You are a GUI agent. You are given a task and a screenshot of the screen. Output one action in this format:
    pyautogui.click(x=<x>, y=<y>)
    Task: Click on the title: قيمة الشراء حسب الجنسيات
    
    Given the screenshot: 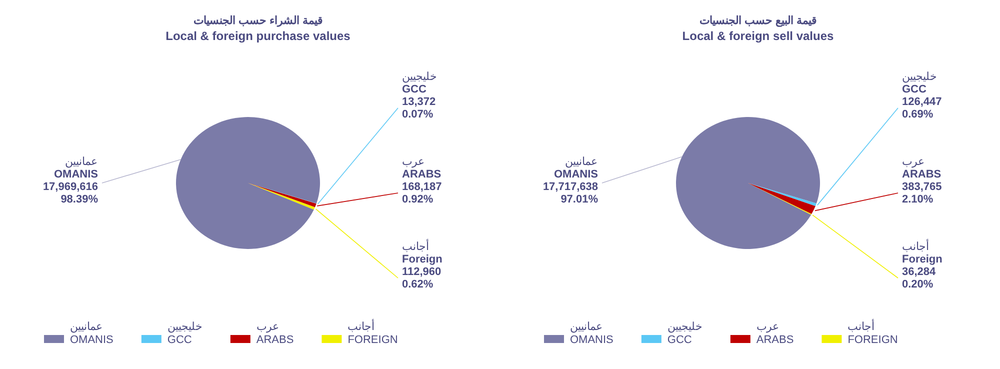 What is the action you would take?
    pyautogui.click(x=258, y=21)
    